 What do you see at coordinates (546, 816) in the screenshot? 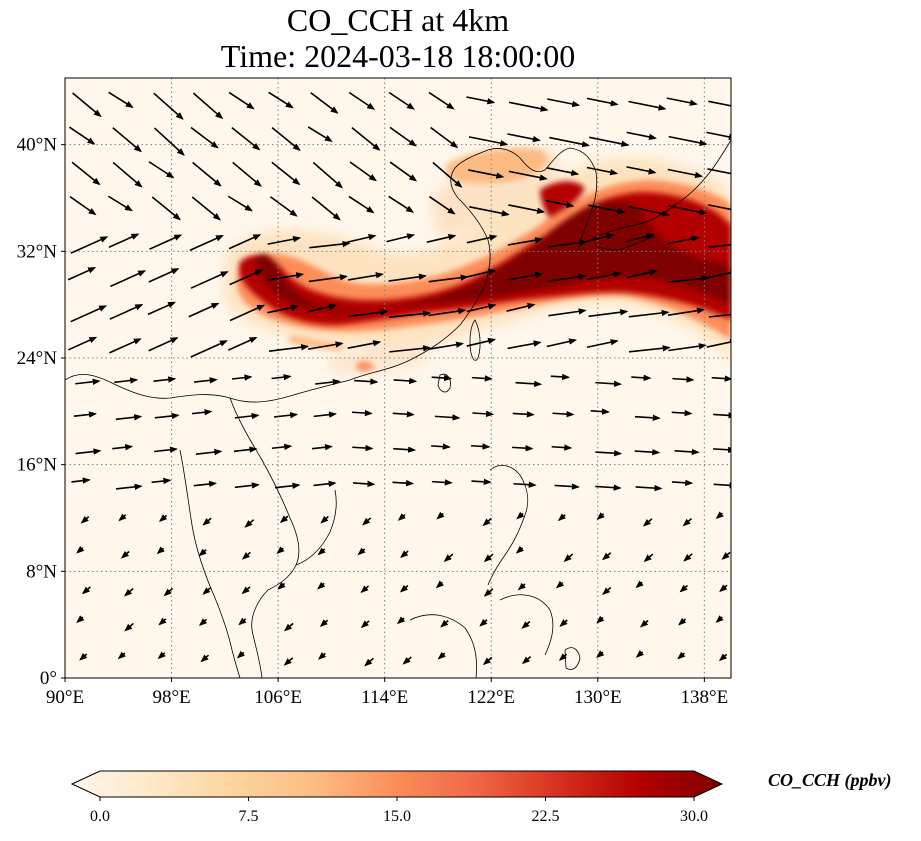
I see `colorbar-tick-label-3: 22.5` at bounding box center [546, 816].